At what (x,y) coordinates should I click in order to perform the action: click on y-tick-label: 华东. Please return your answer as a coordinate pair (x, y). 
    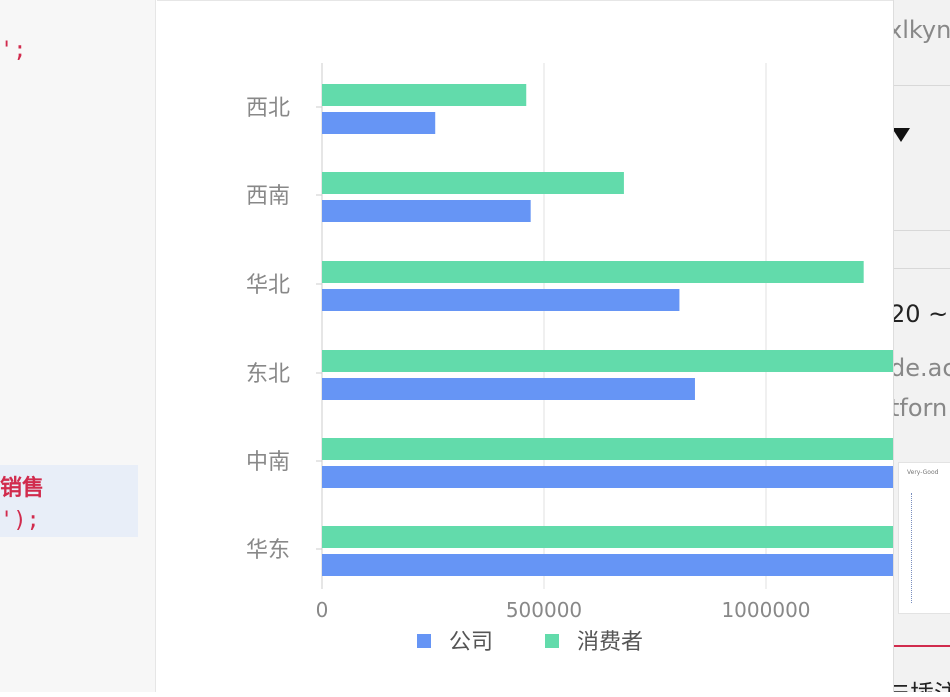
    Looking at the image, I should click on (268, 550).